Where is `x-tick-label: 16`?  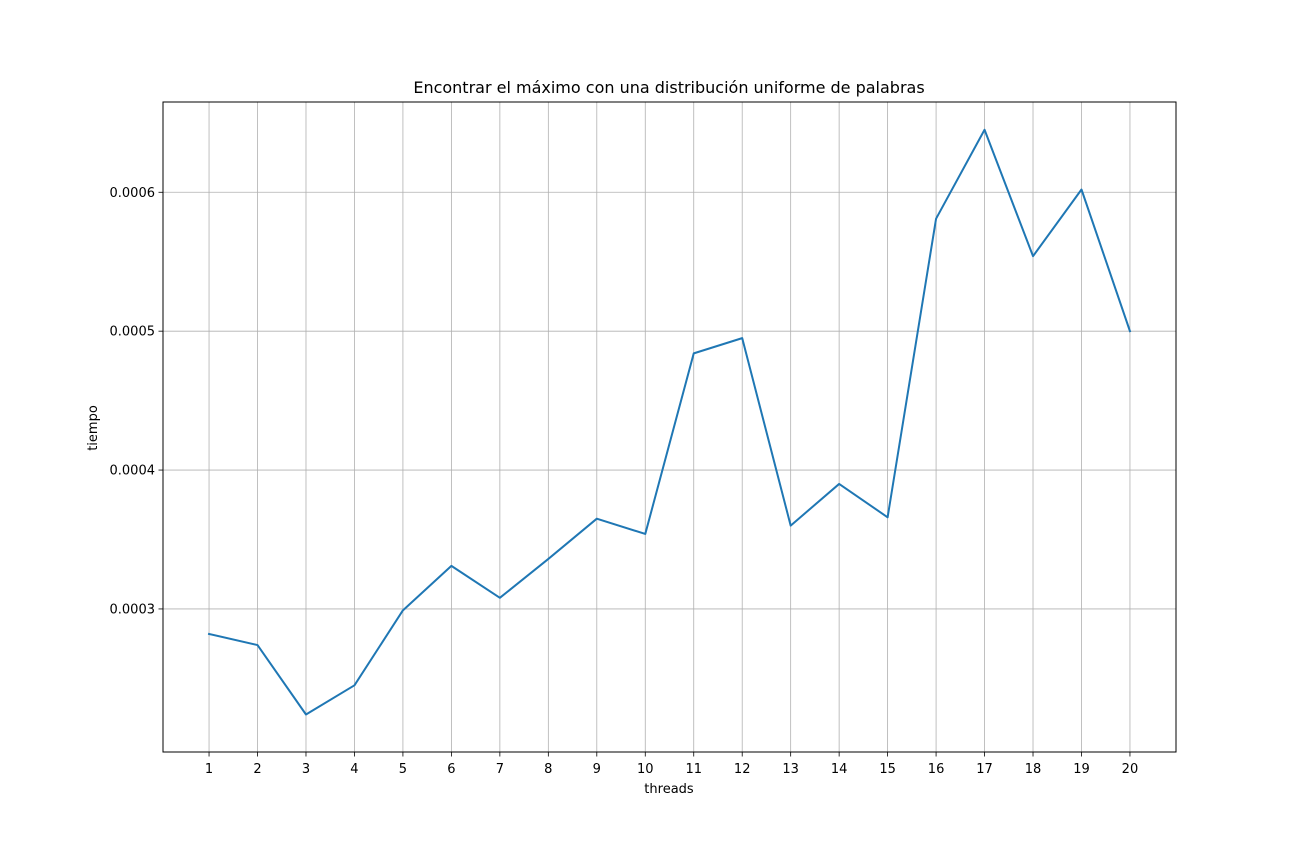
x-tick-label: 16 is located at coordinates (936, 769).